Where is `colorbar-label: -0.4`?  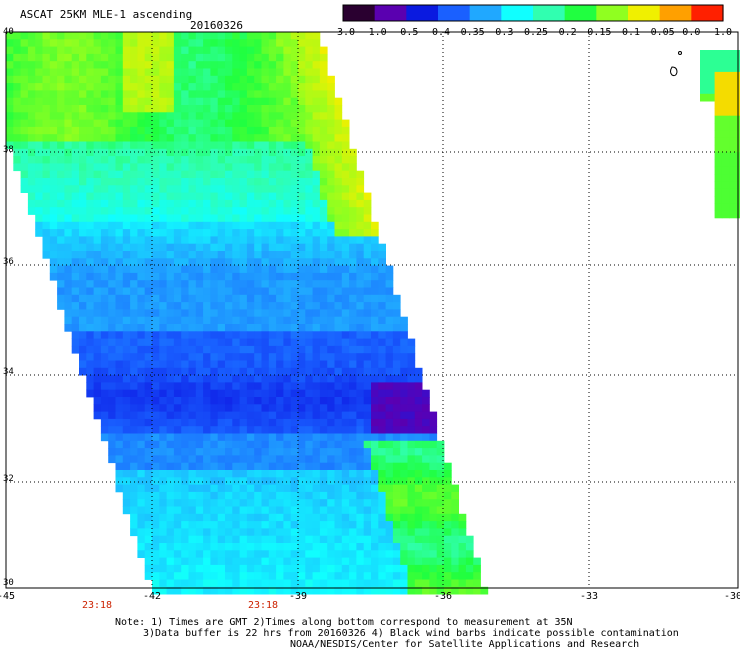 colorbar-label: -0.4 is located at coordinates (438, 32).